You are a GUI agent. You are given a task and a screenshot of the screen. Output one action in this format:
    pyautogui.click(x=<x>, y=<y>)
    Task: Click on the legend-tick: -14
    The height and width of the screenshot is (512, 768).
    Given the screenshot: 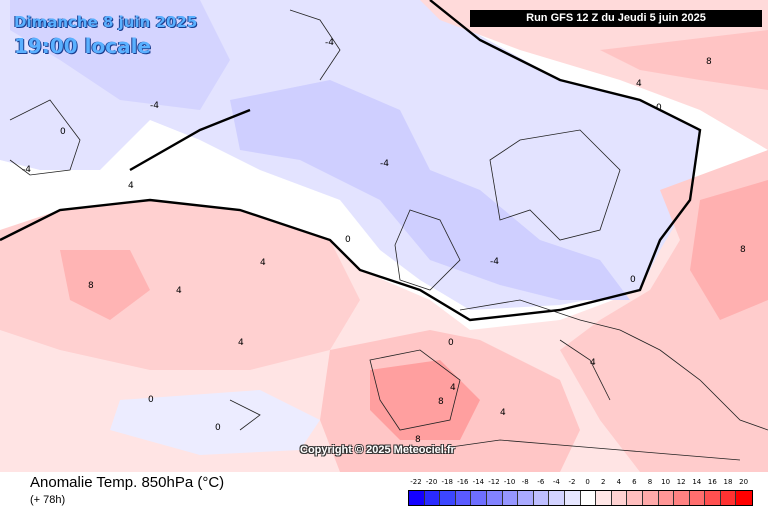 What is the action you would take?
    pyautogui.click(x=478, y=482)
    